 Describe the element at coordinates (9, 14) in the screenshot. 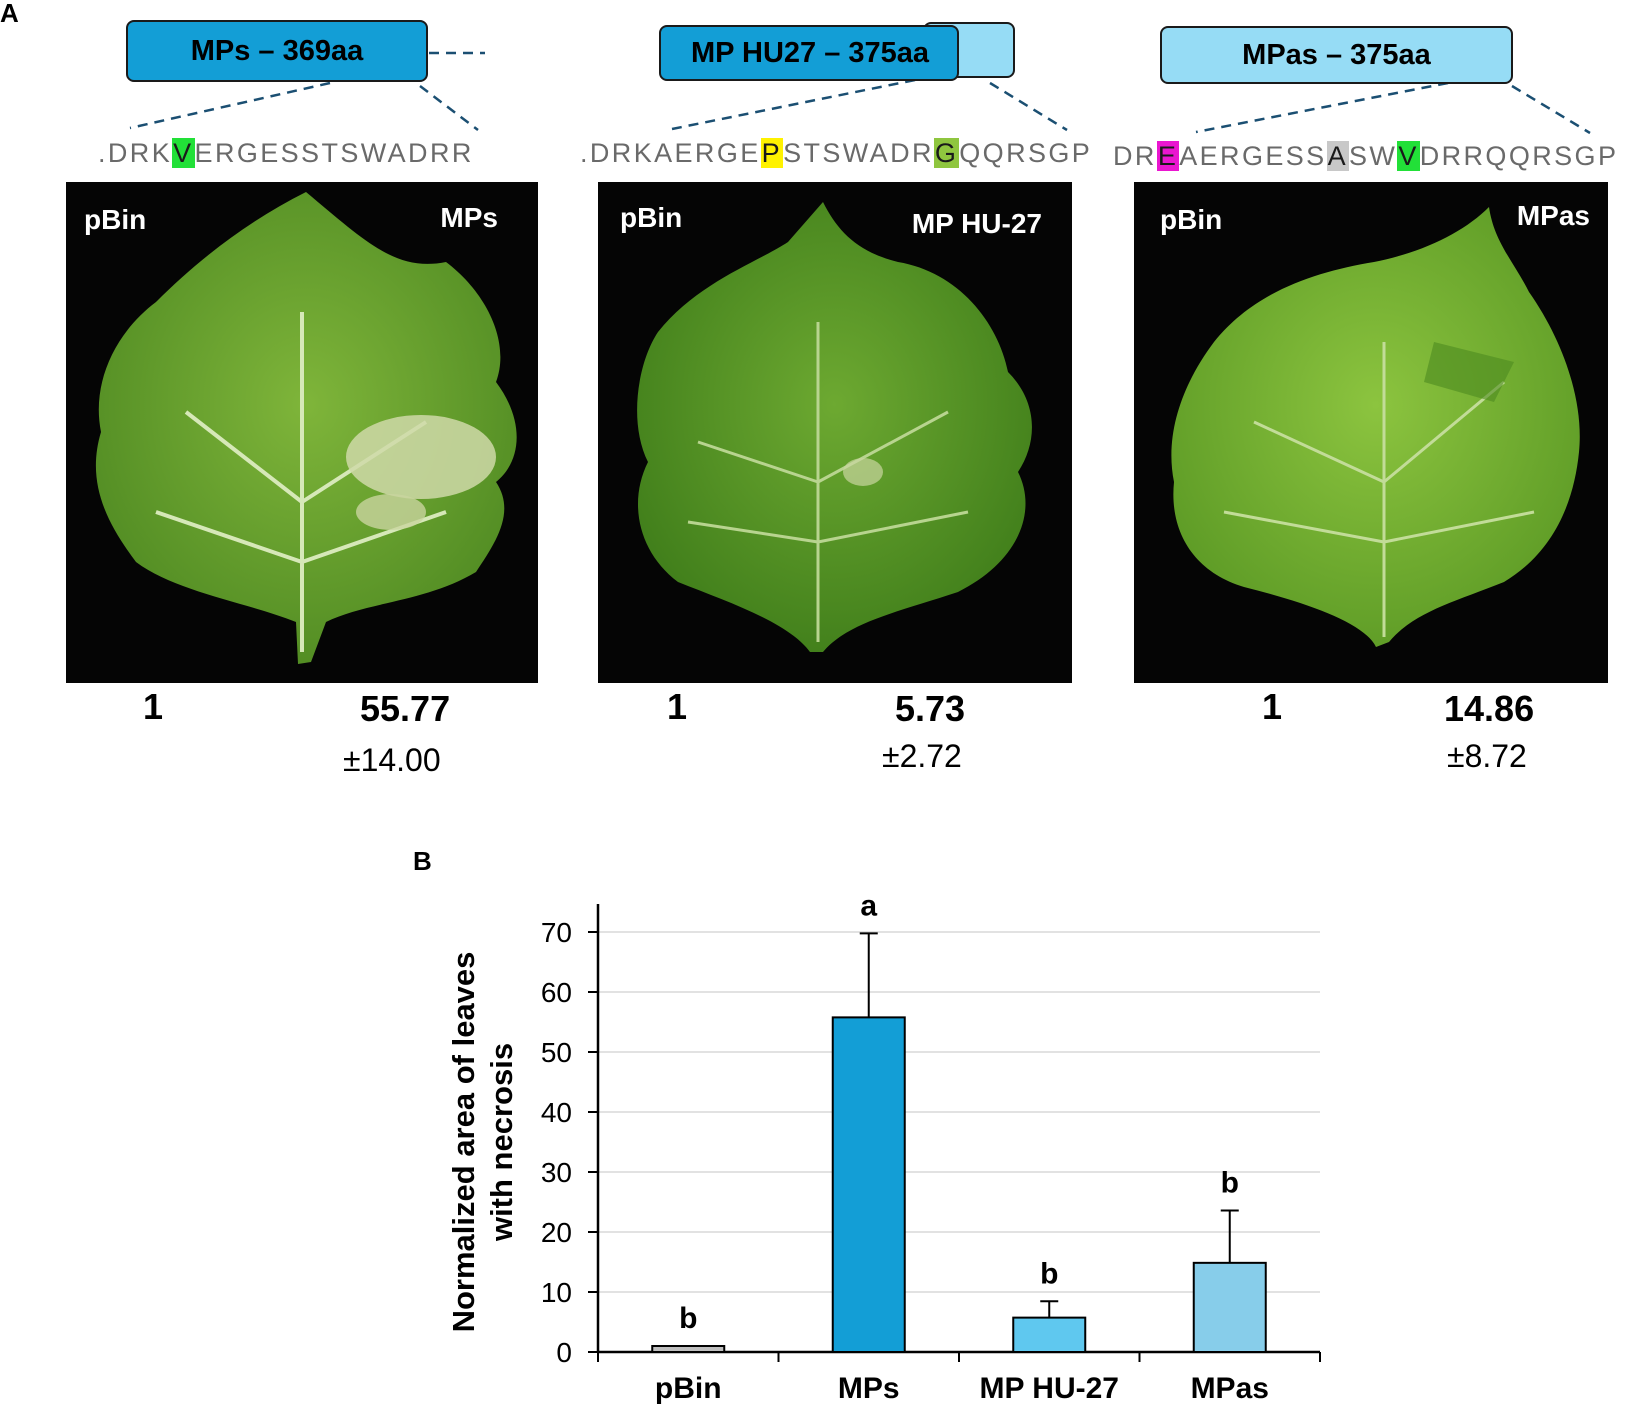

I see `panel-a-letter: A` at that location.